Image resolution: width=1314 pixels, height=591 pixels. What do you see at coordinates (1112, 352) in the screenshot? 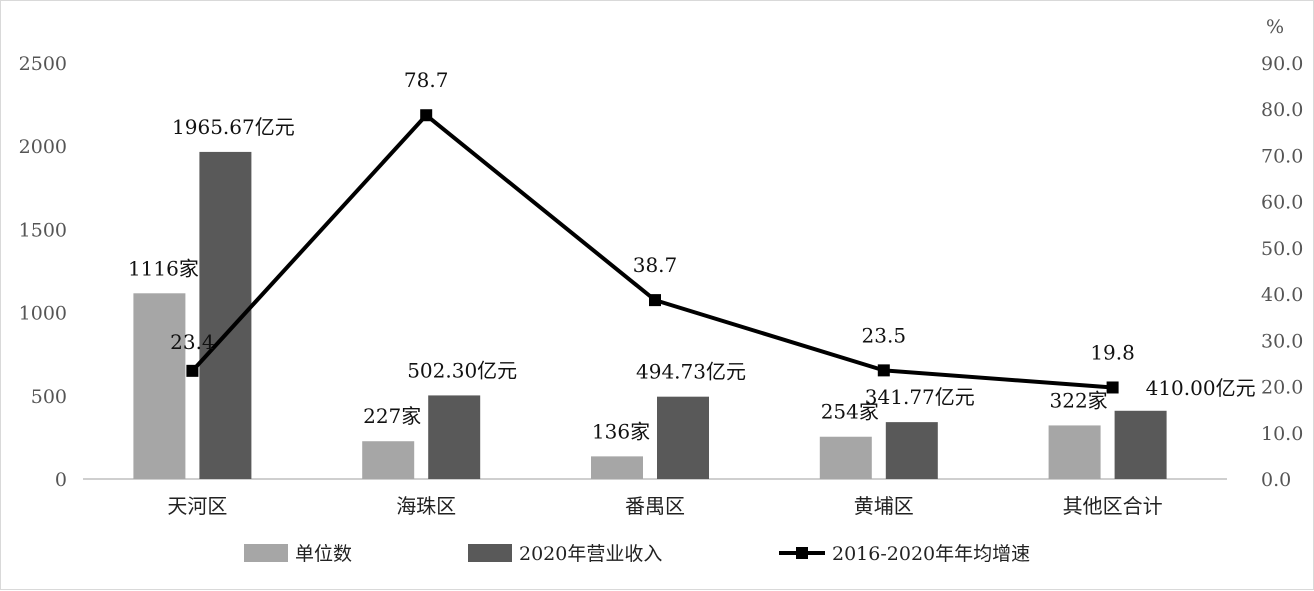
I see `line-data-label: 19.8` at bounding box center [1112, 352].